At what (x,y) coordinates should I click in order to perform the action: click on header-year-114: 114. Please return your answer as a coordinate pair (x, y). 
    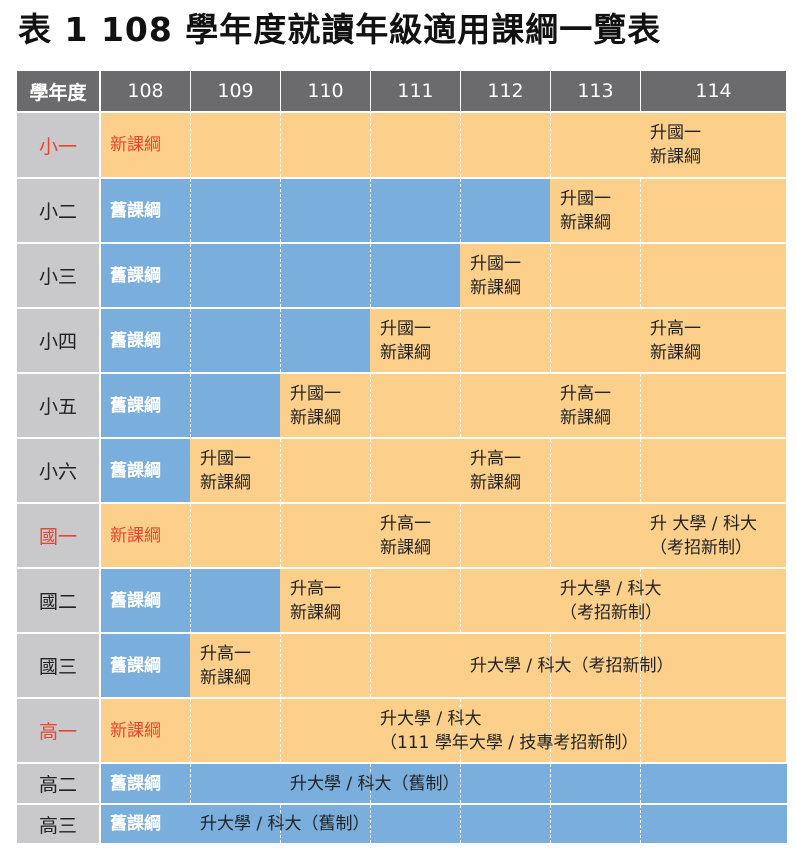
    Looking at the image, I should click on (713, 91).